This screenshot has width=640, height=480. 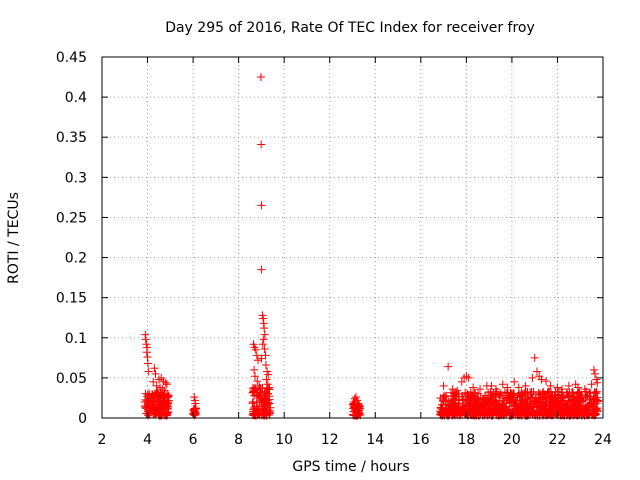 I want to click on y-tick-label: 0, so click(x=82, y=419).